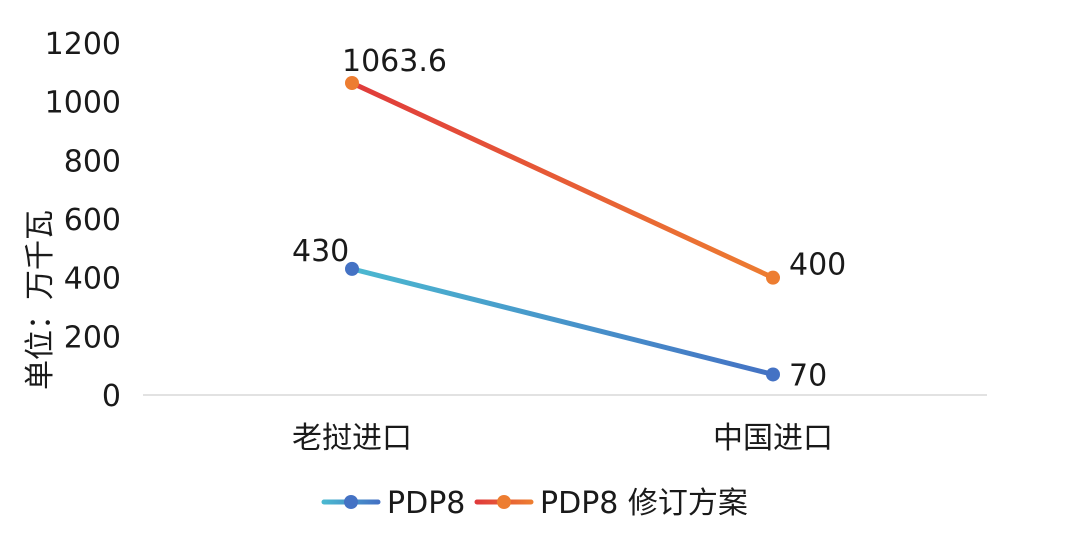 The height and width of the screenshot is (556, 1080). Describe the element at coordinates (644, 503) in the screenshot. I see `legend-label: PDP8 修订方案` at that location.